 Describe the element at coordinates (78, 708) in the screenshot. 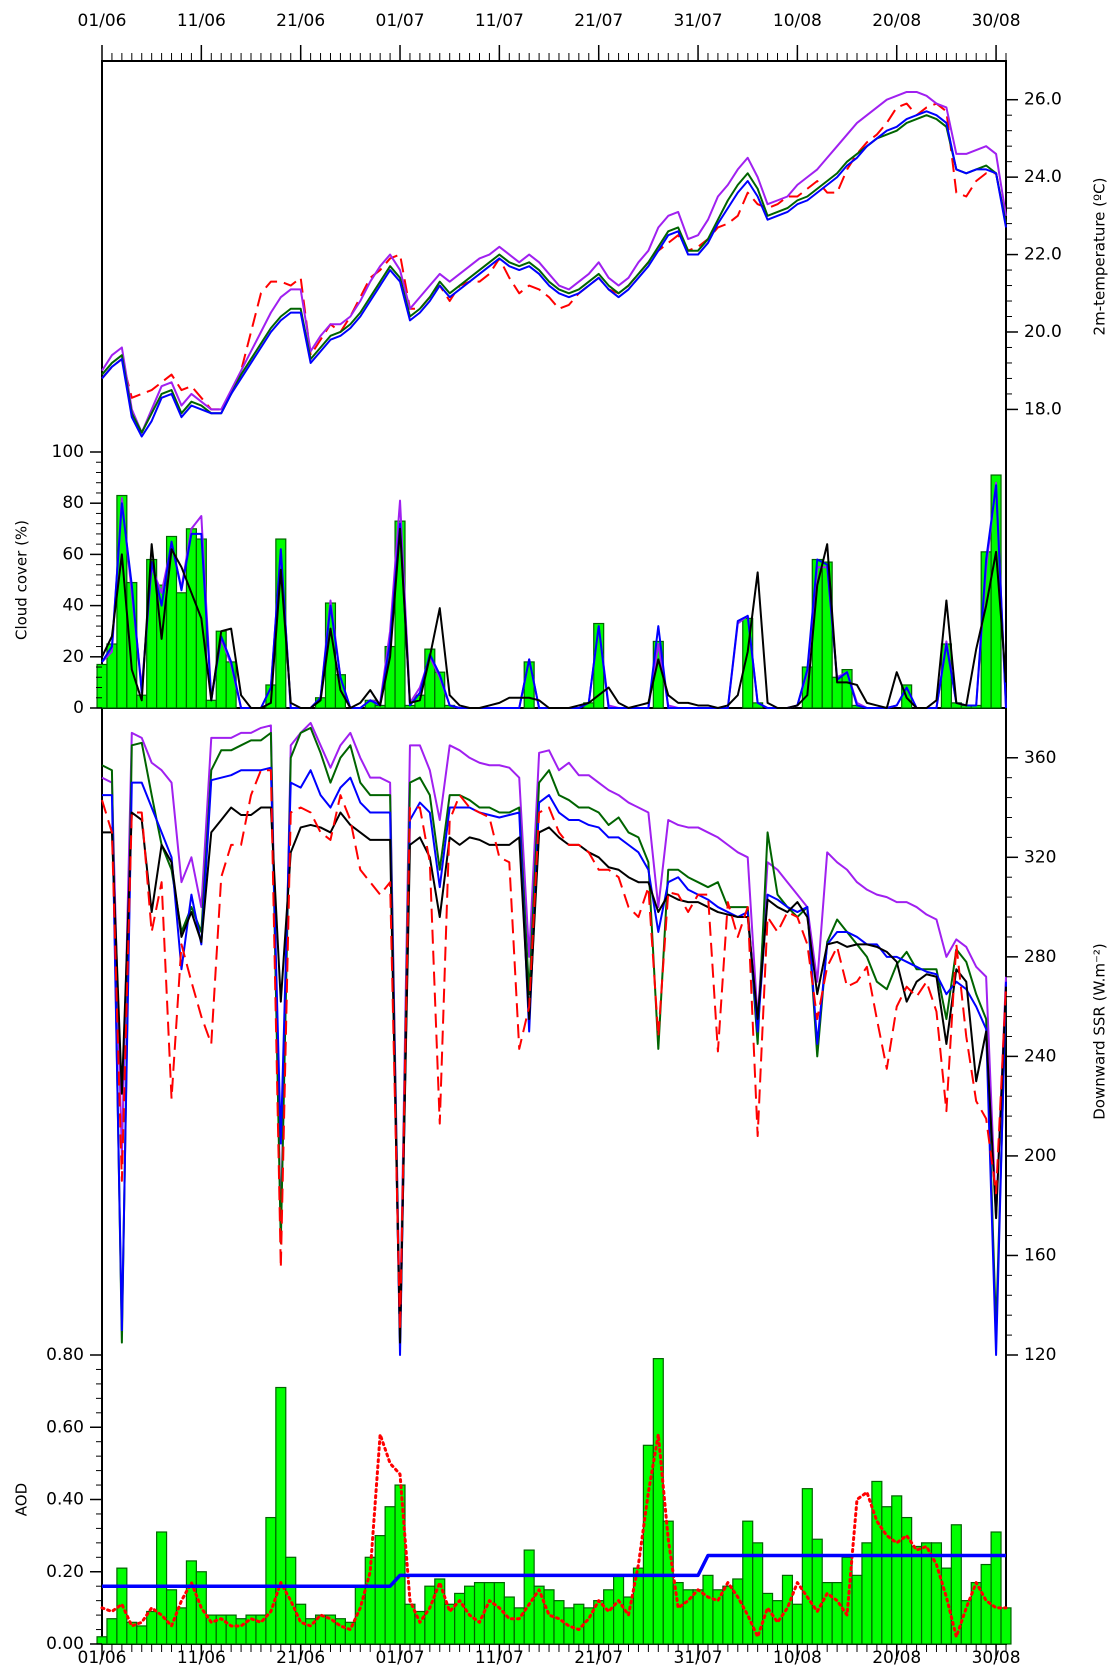

I see `y-tick-label: 0` at that location.